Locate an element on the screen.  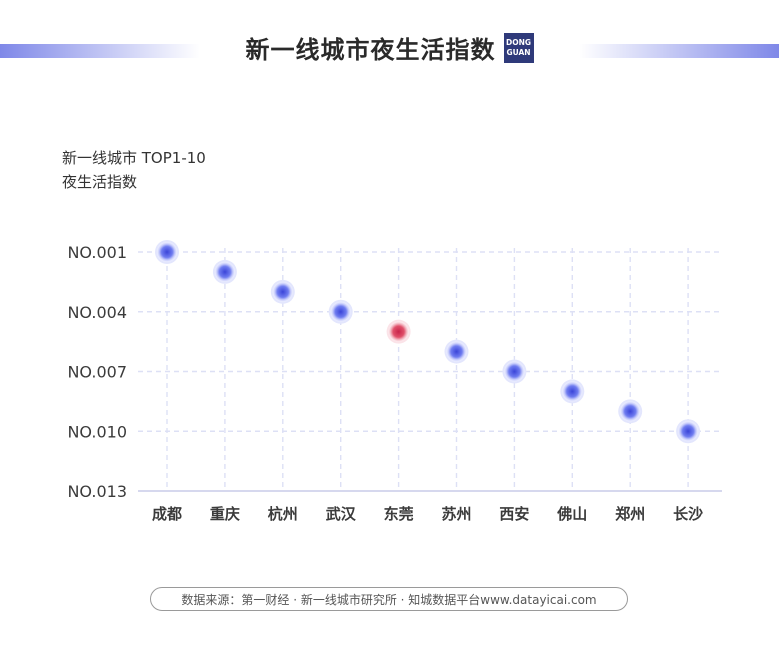
header: 新一线城市夜生活指数 DONG GUAN is located at coordinates (389, 47).